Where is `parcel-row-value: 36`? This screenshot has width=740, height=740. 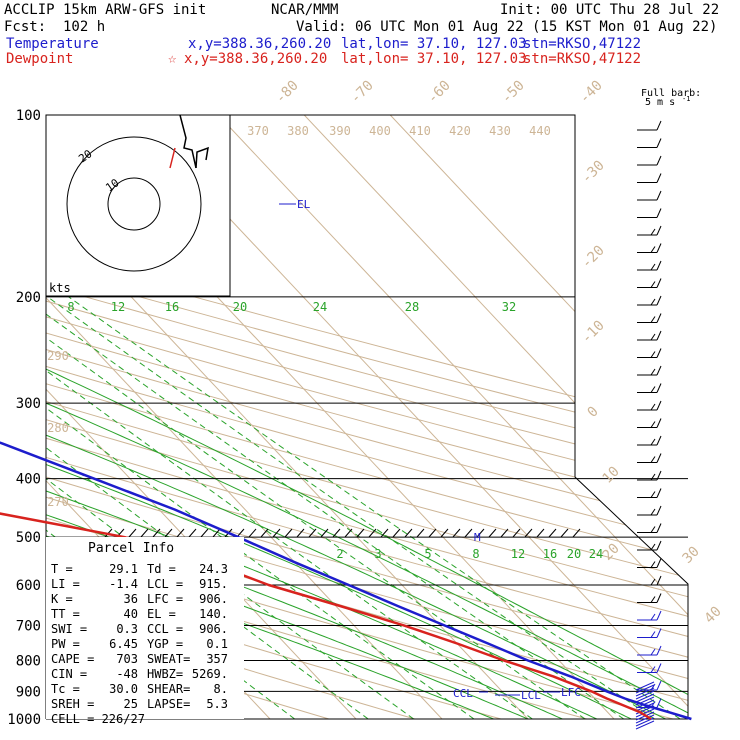
parcel-row-value: 36 is located at coordinates (131, 599).